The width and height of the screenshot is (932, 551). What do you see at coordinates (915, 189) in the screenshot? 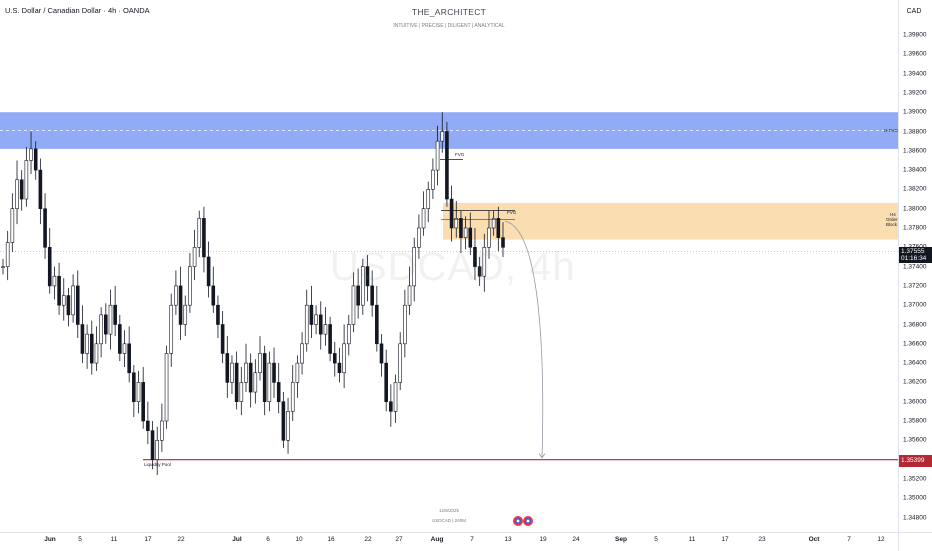
I see `price-tick: 1.38200` at bounding box center [915, 189].